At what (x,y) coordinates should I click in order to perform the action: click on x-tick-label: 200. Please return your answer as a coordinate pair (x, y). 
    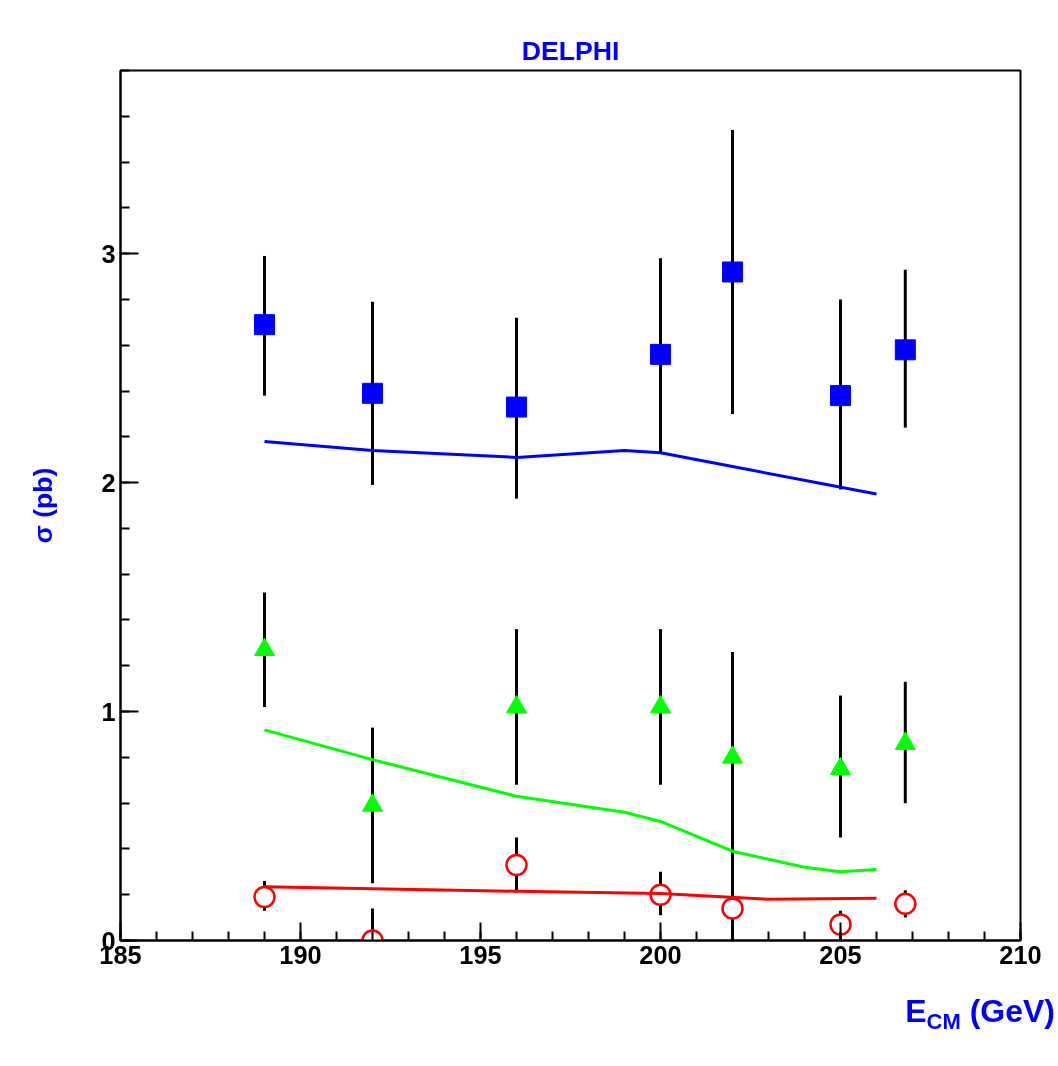
    Looking at the image, I should click on (660, 954).